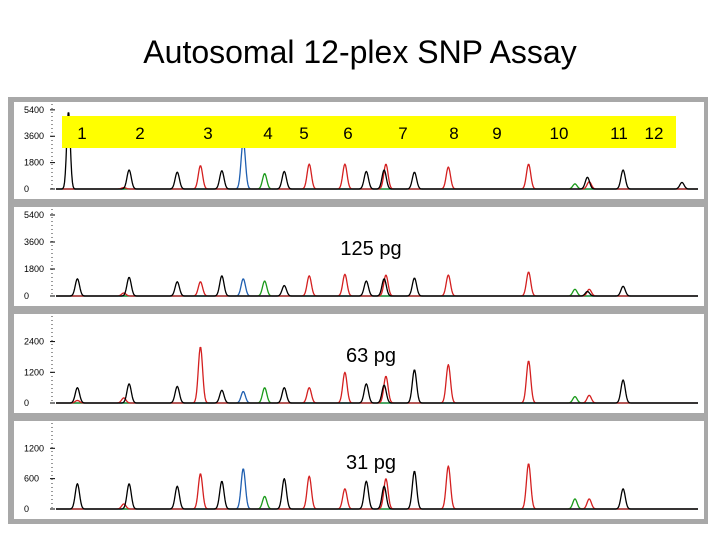 The image size is (720, 540). Describe the element at coordinates (267, 133) in the screenshot. I see `locus-label: 4` at that location.